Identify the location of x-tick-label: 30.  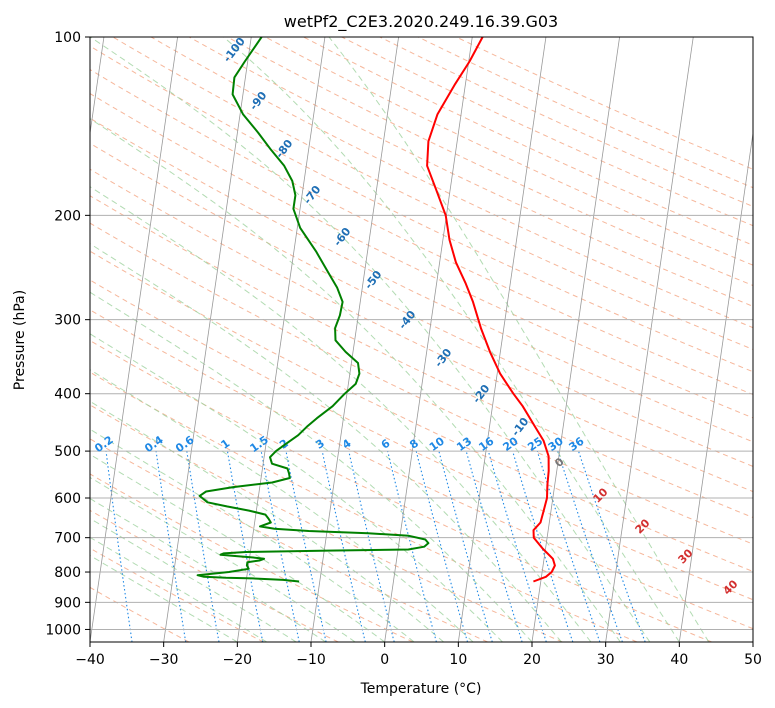
(606, 660).